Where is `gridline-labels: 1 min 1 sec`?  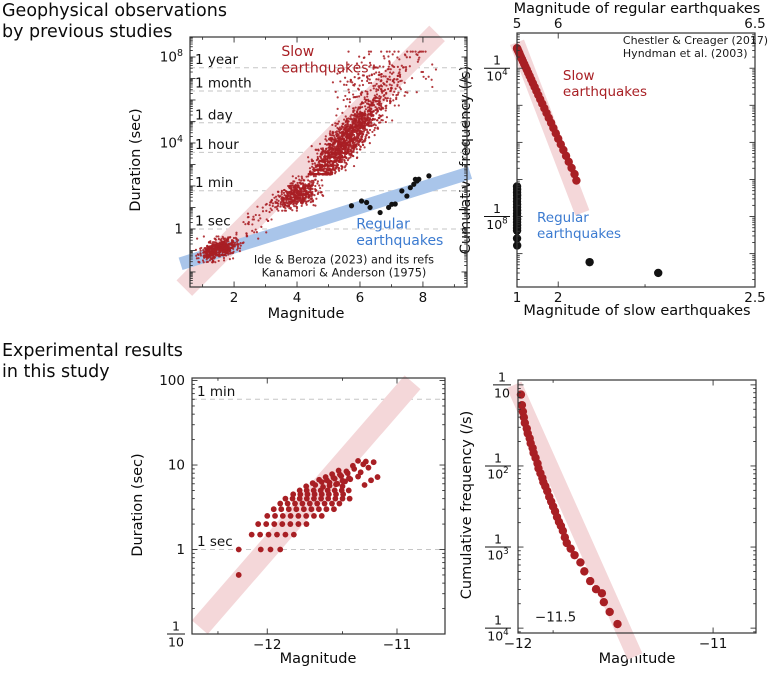
gridline-labels: 1 min 1 sec is located at coordinates (216, 467).